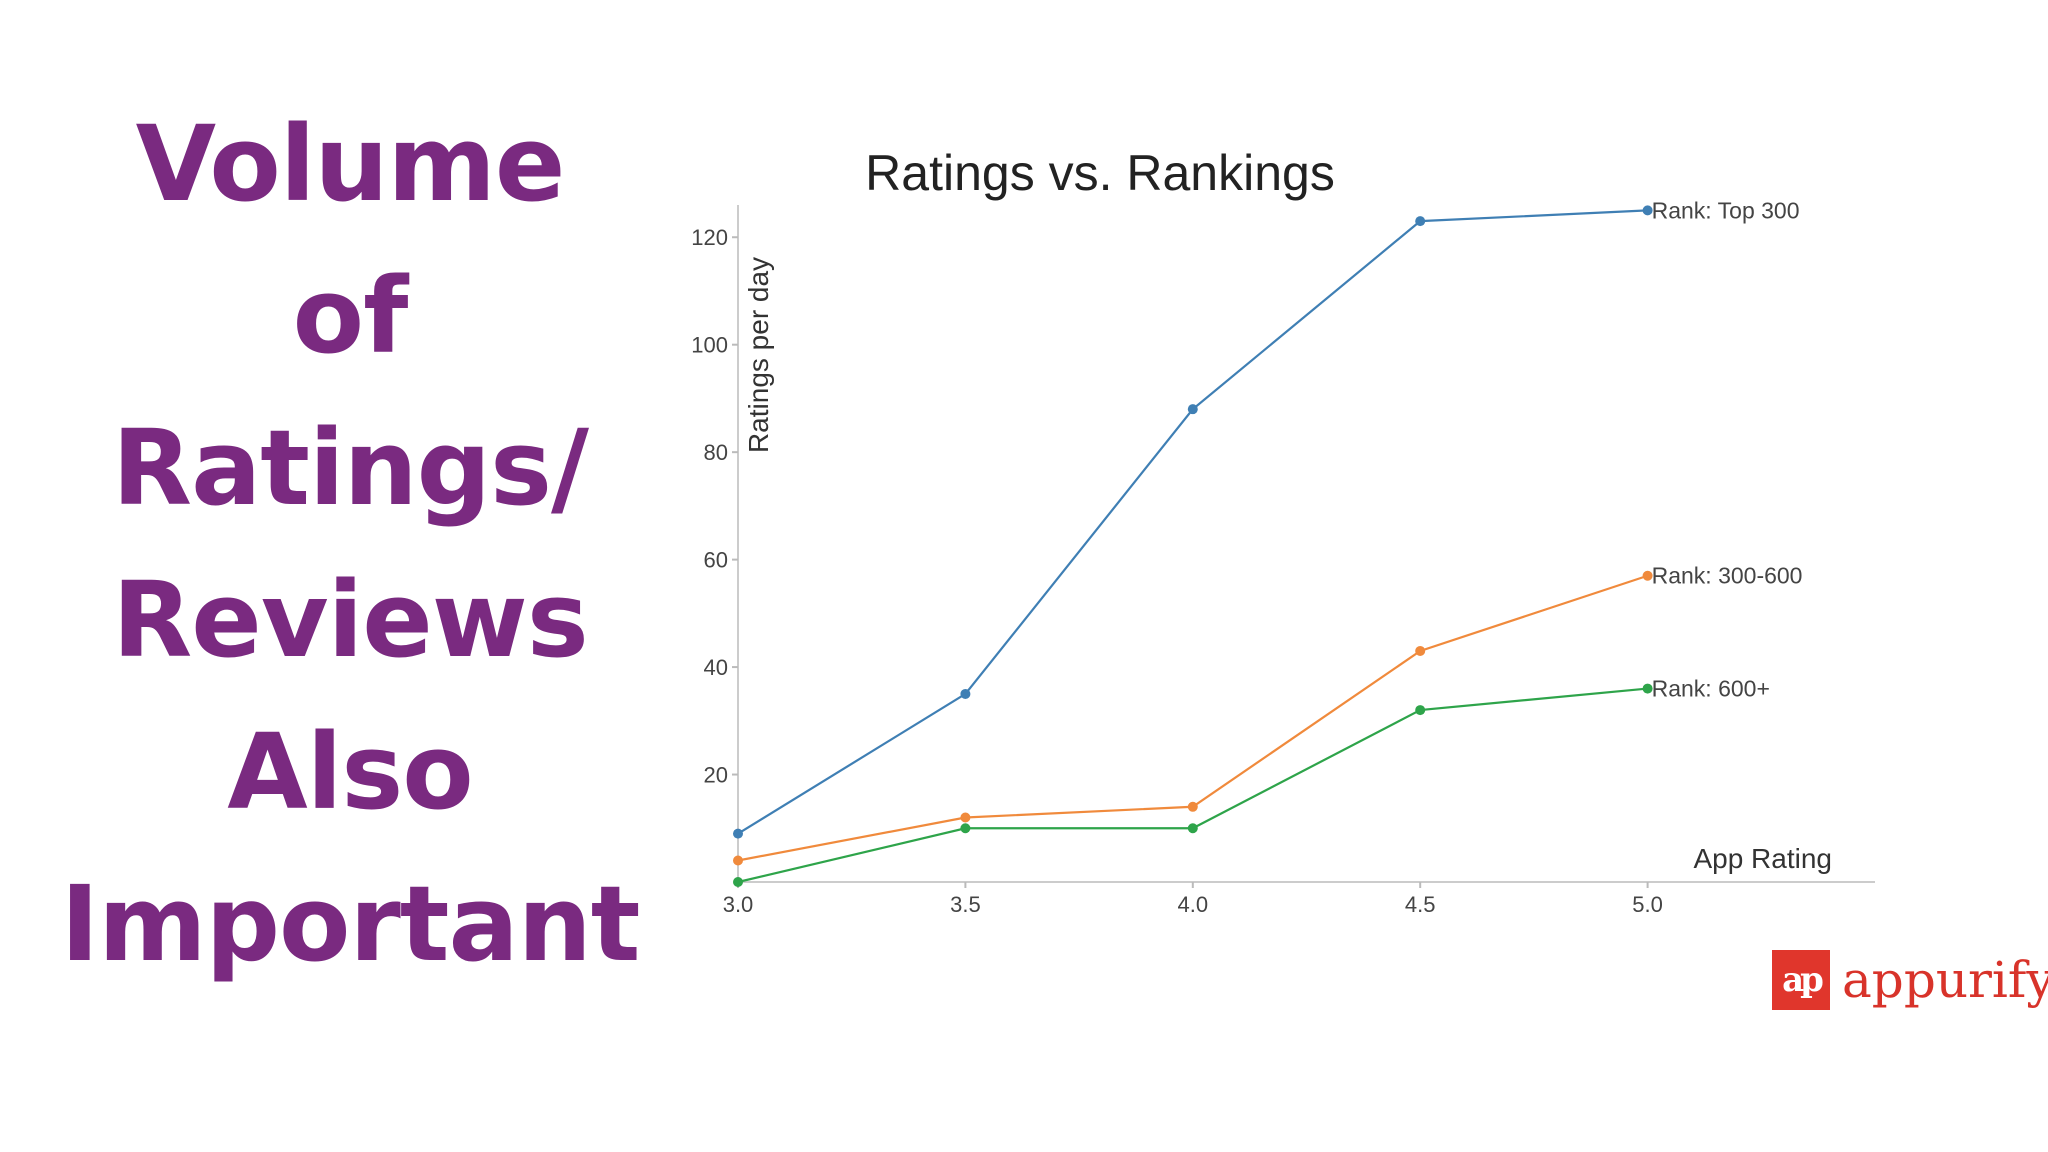 This screenshot has width=2048, height=1152. Describe the element at coordinates (350, 164) in the screenshot. I see `title-line: Volume` at that location.